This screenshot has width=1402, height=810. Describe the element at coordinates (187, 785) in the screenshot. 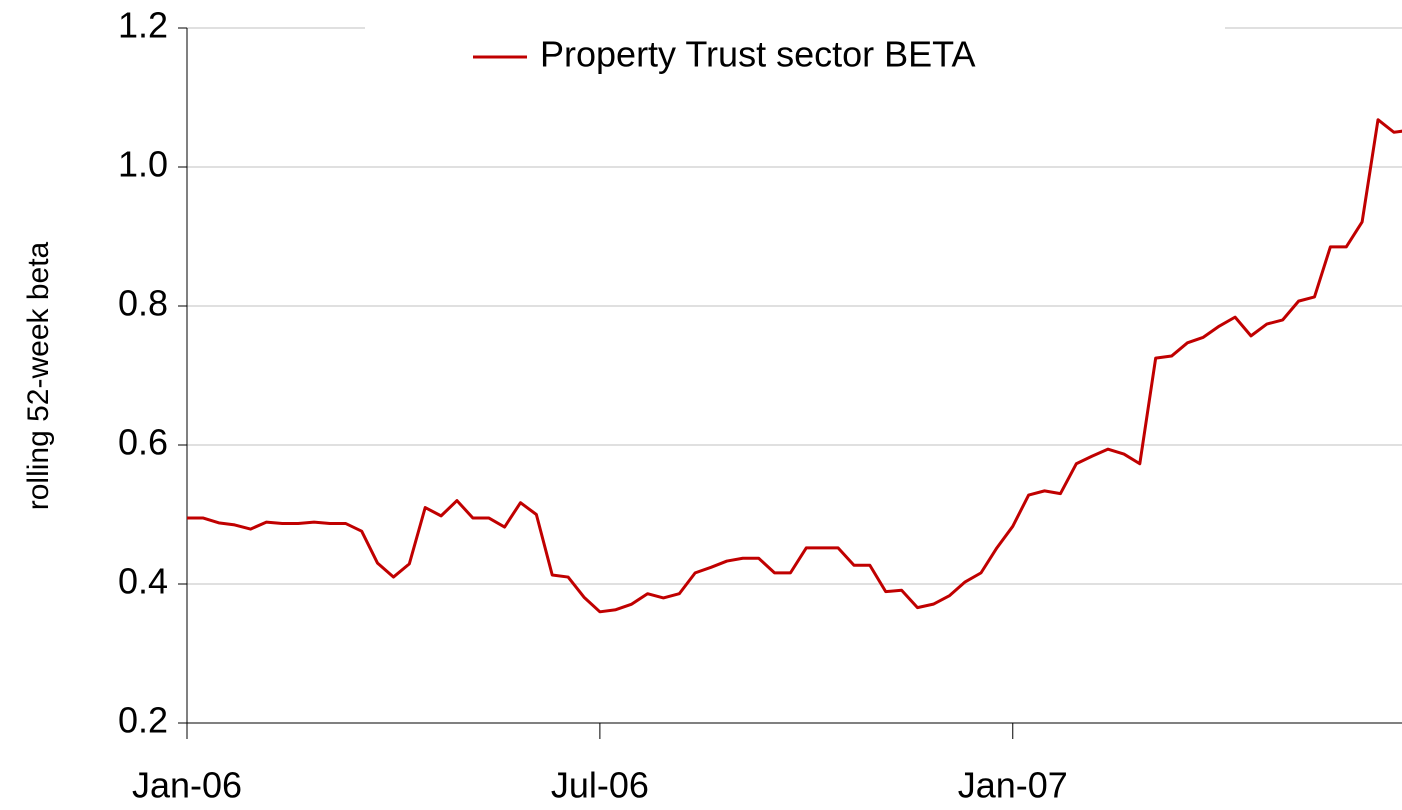

I see `x-tick-label: Jan-06` at that location.